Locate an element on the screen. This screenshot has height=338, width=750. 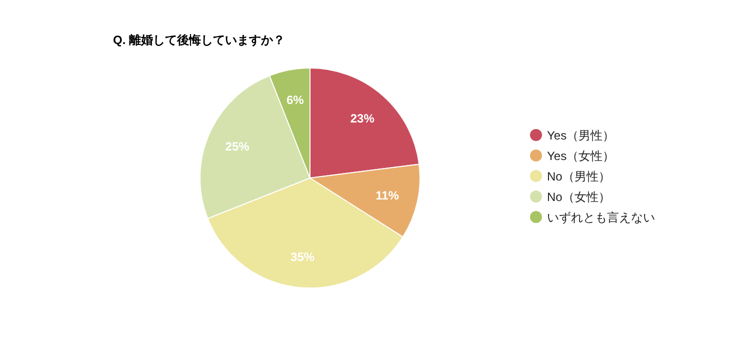
data-label: 35% is located at coordinates (302, 257).